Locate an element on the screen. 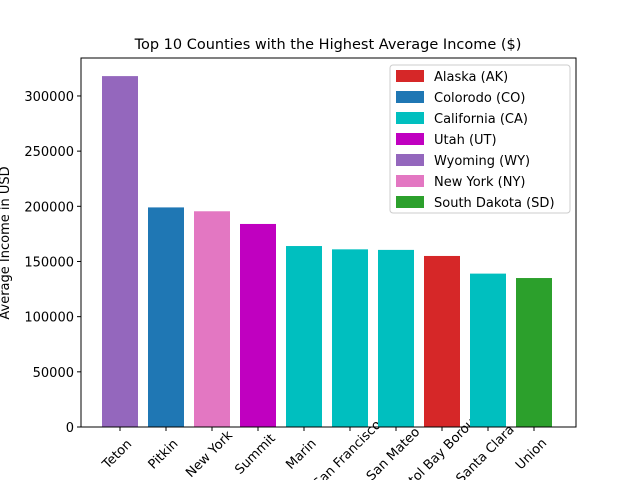 This screenshot has height=480, width=640. legend-label: California (CA) is located at coordinates (481, 119).